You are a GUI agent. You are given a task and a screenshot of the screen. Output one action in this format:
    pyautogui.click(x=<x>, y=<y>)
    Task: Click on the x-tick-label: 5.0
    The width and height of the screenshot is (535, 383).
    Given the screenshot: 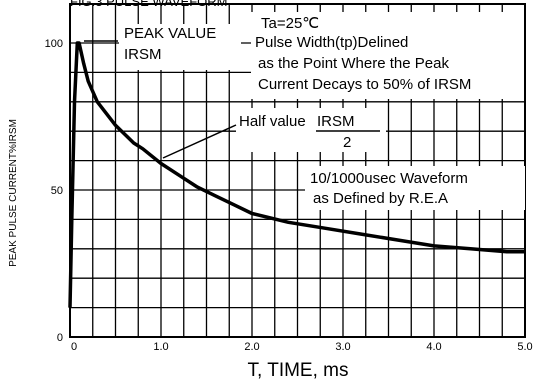 What is the action you would take?
    pyautogui.click(x=524, y=347)
    